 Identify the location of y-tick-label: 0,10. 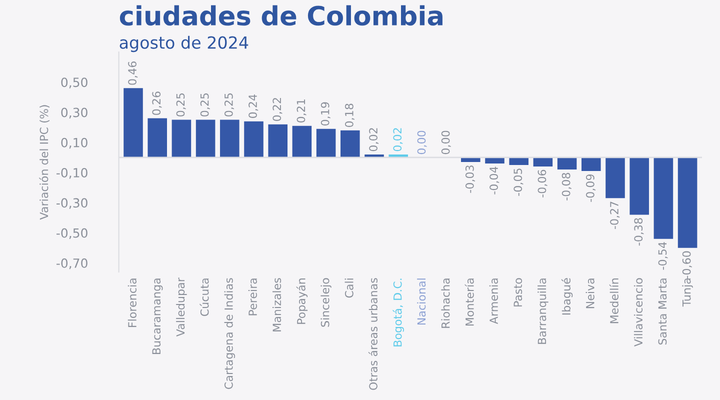
(74, 143).